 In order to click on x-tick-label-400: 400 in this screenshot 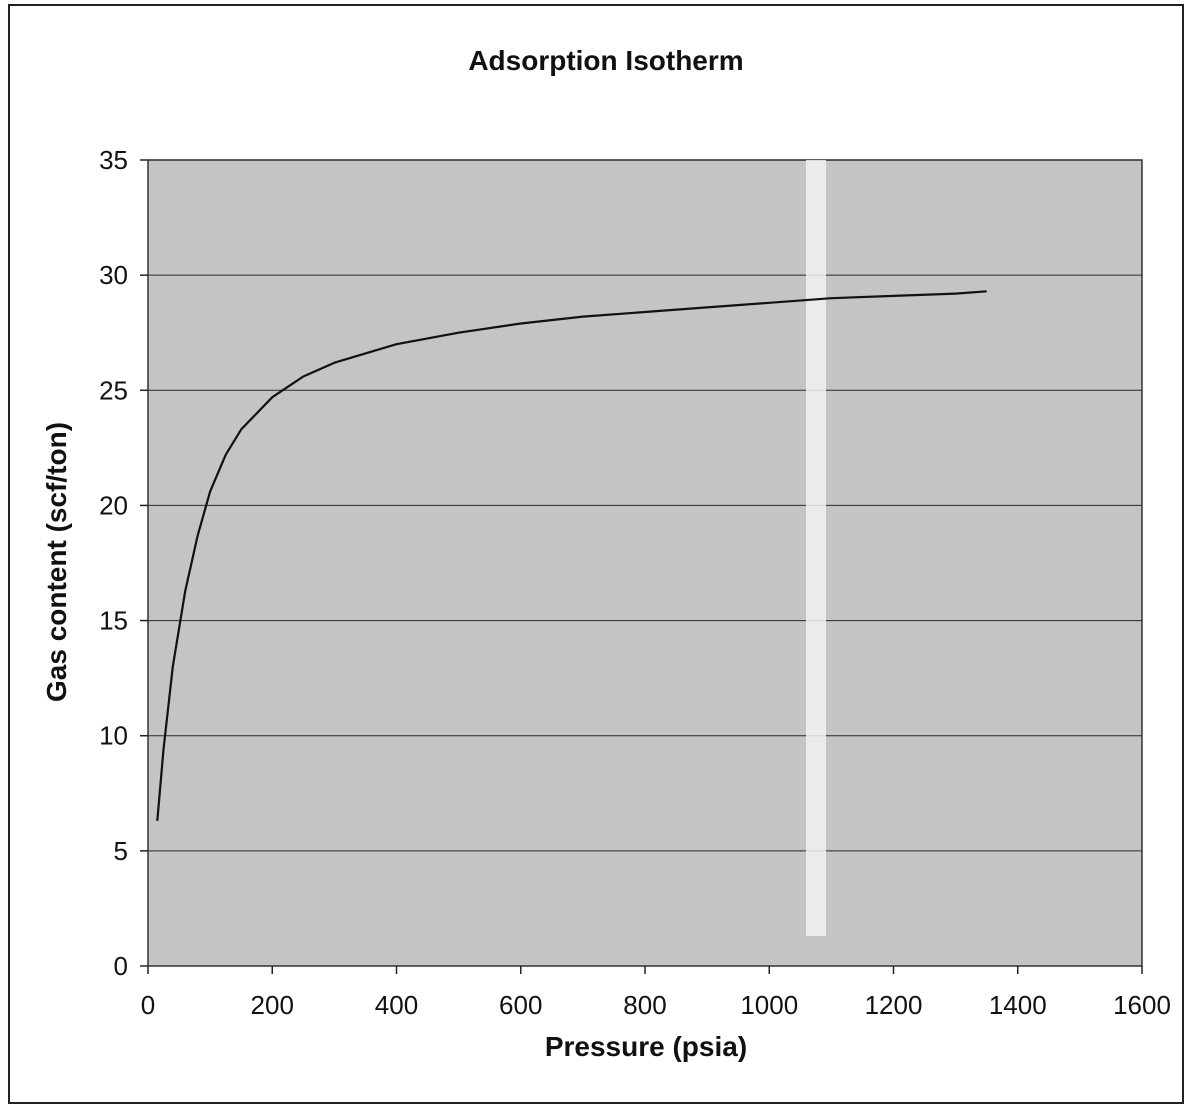, I will do `click(396, 1005)`.